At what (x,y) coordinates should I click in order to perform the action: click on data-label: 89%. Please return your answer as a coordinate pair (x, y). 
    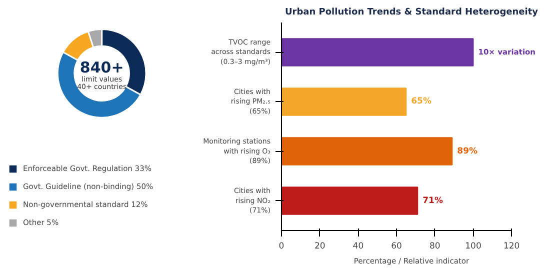
    Looking at the image, I should click on (467, 151).